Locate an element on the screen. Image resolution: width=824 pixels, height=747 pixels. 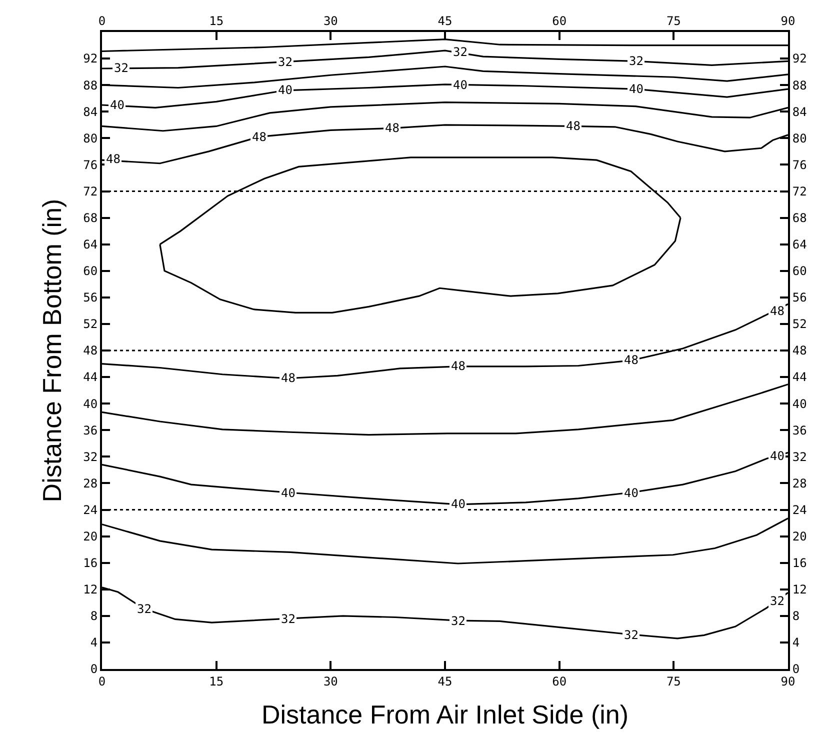
x-tick-label: 30 is located at coordinates (330, 21).